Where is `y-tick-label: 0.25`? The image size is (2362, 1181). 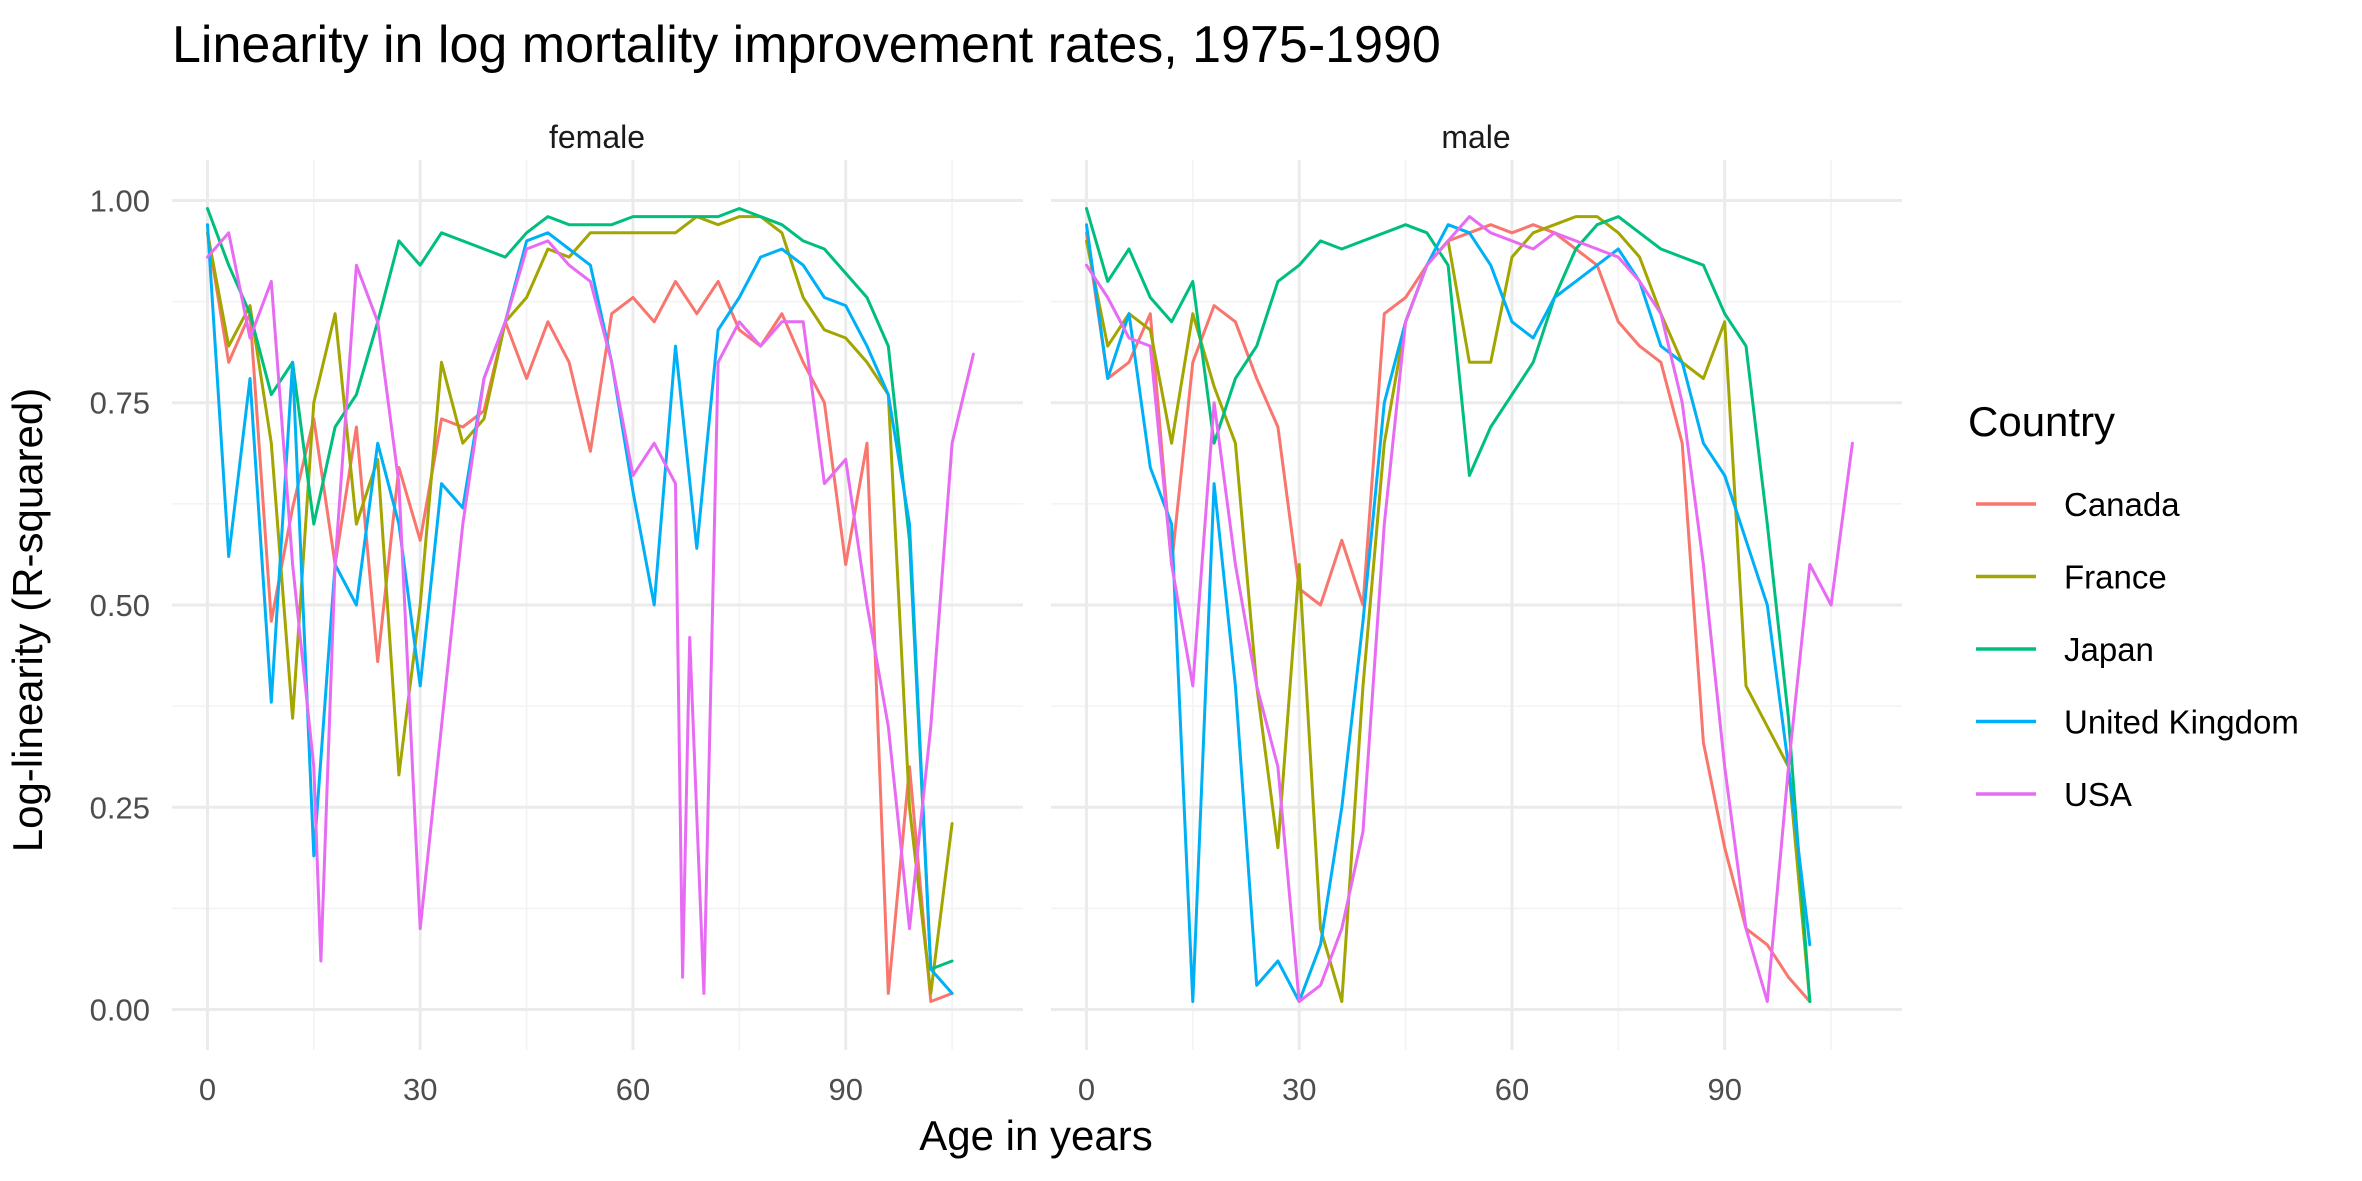
y-tick-label: 0.25 is located at coordinates (120, 807).